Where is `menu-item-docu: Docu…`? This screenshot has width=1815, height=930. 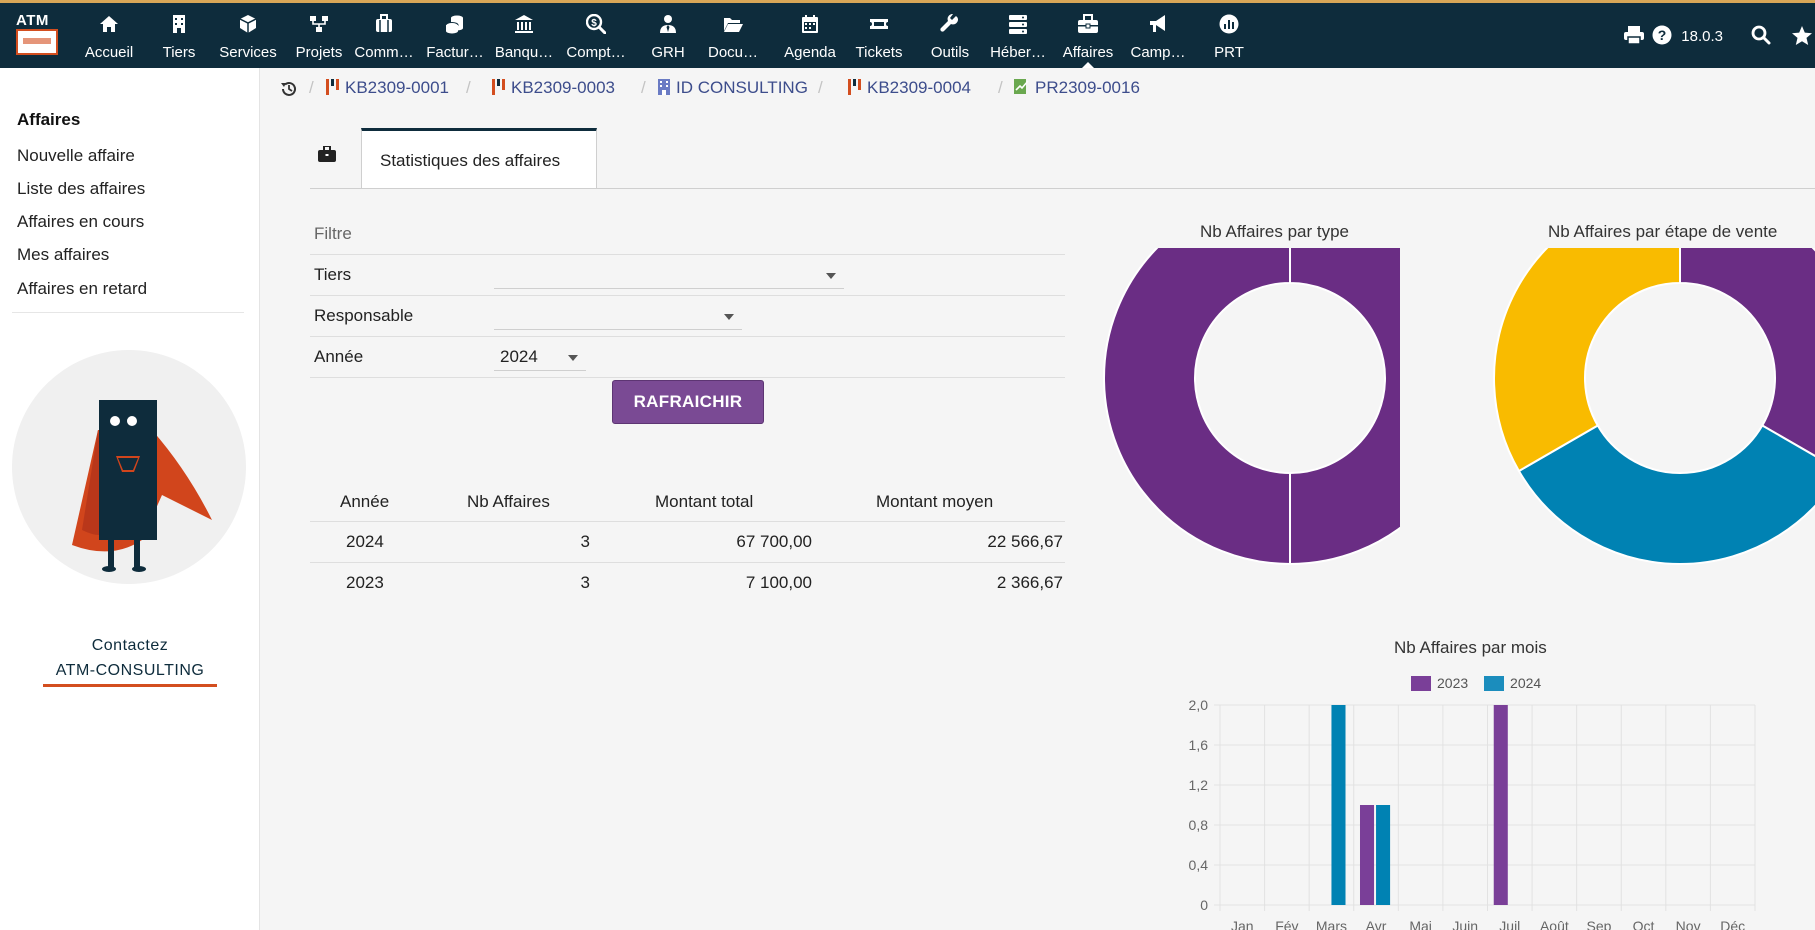
menu-item-docu: Docu… is located at coordinates (733, 35).